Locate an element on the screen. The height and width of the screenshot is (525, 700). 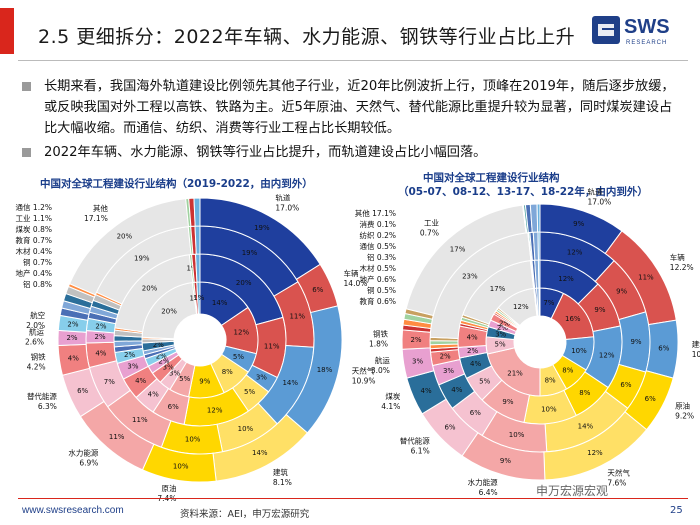
chart2-ring4-label: 6% is located at coordinates (663, 349).